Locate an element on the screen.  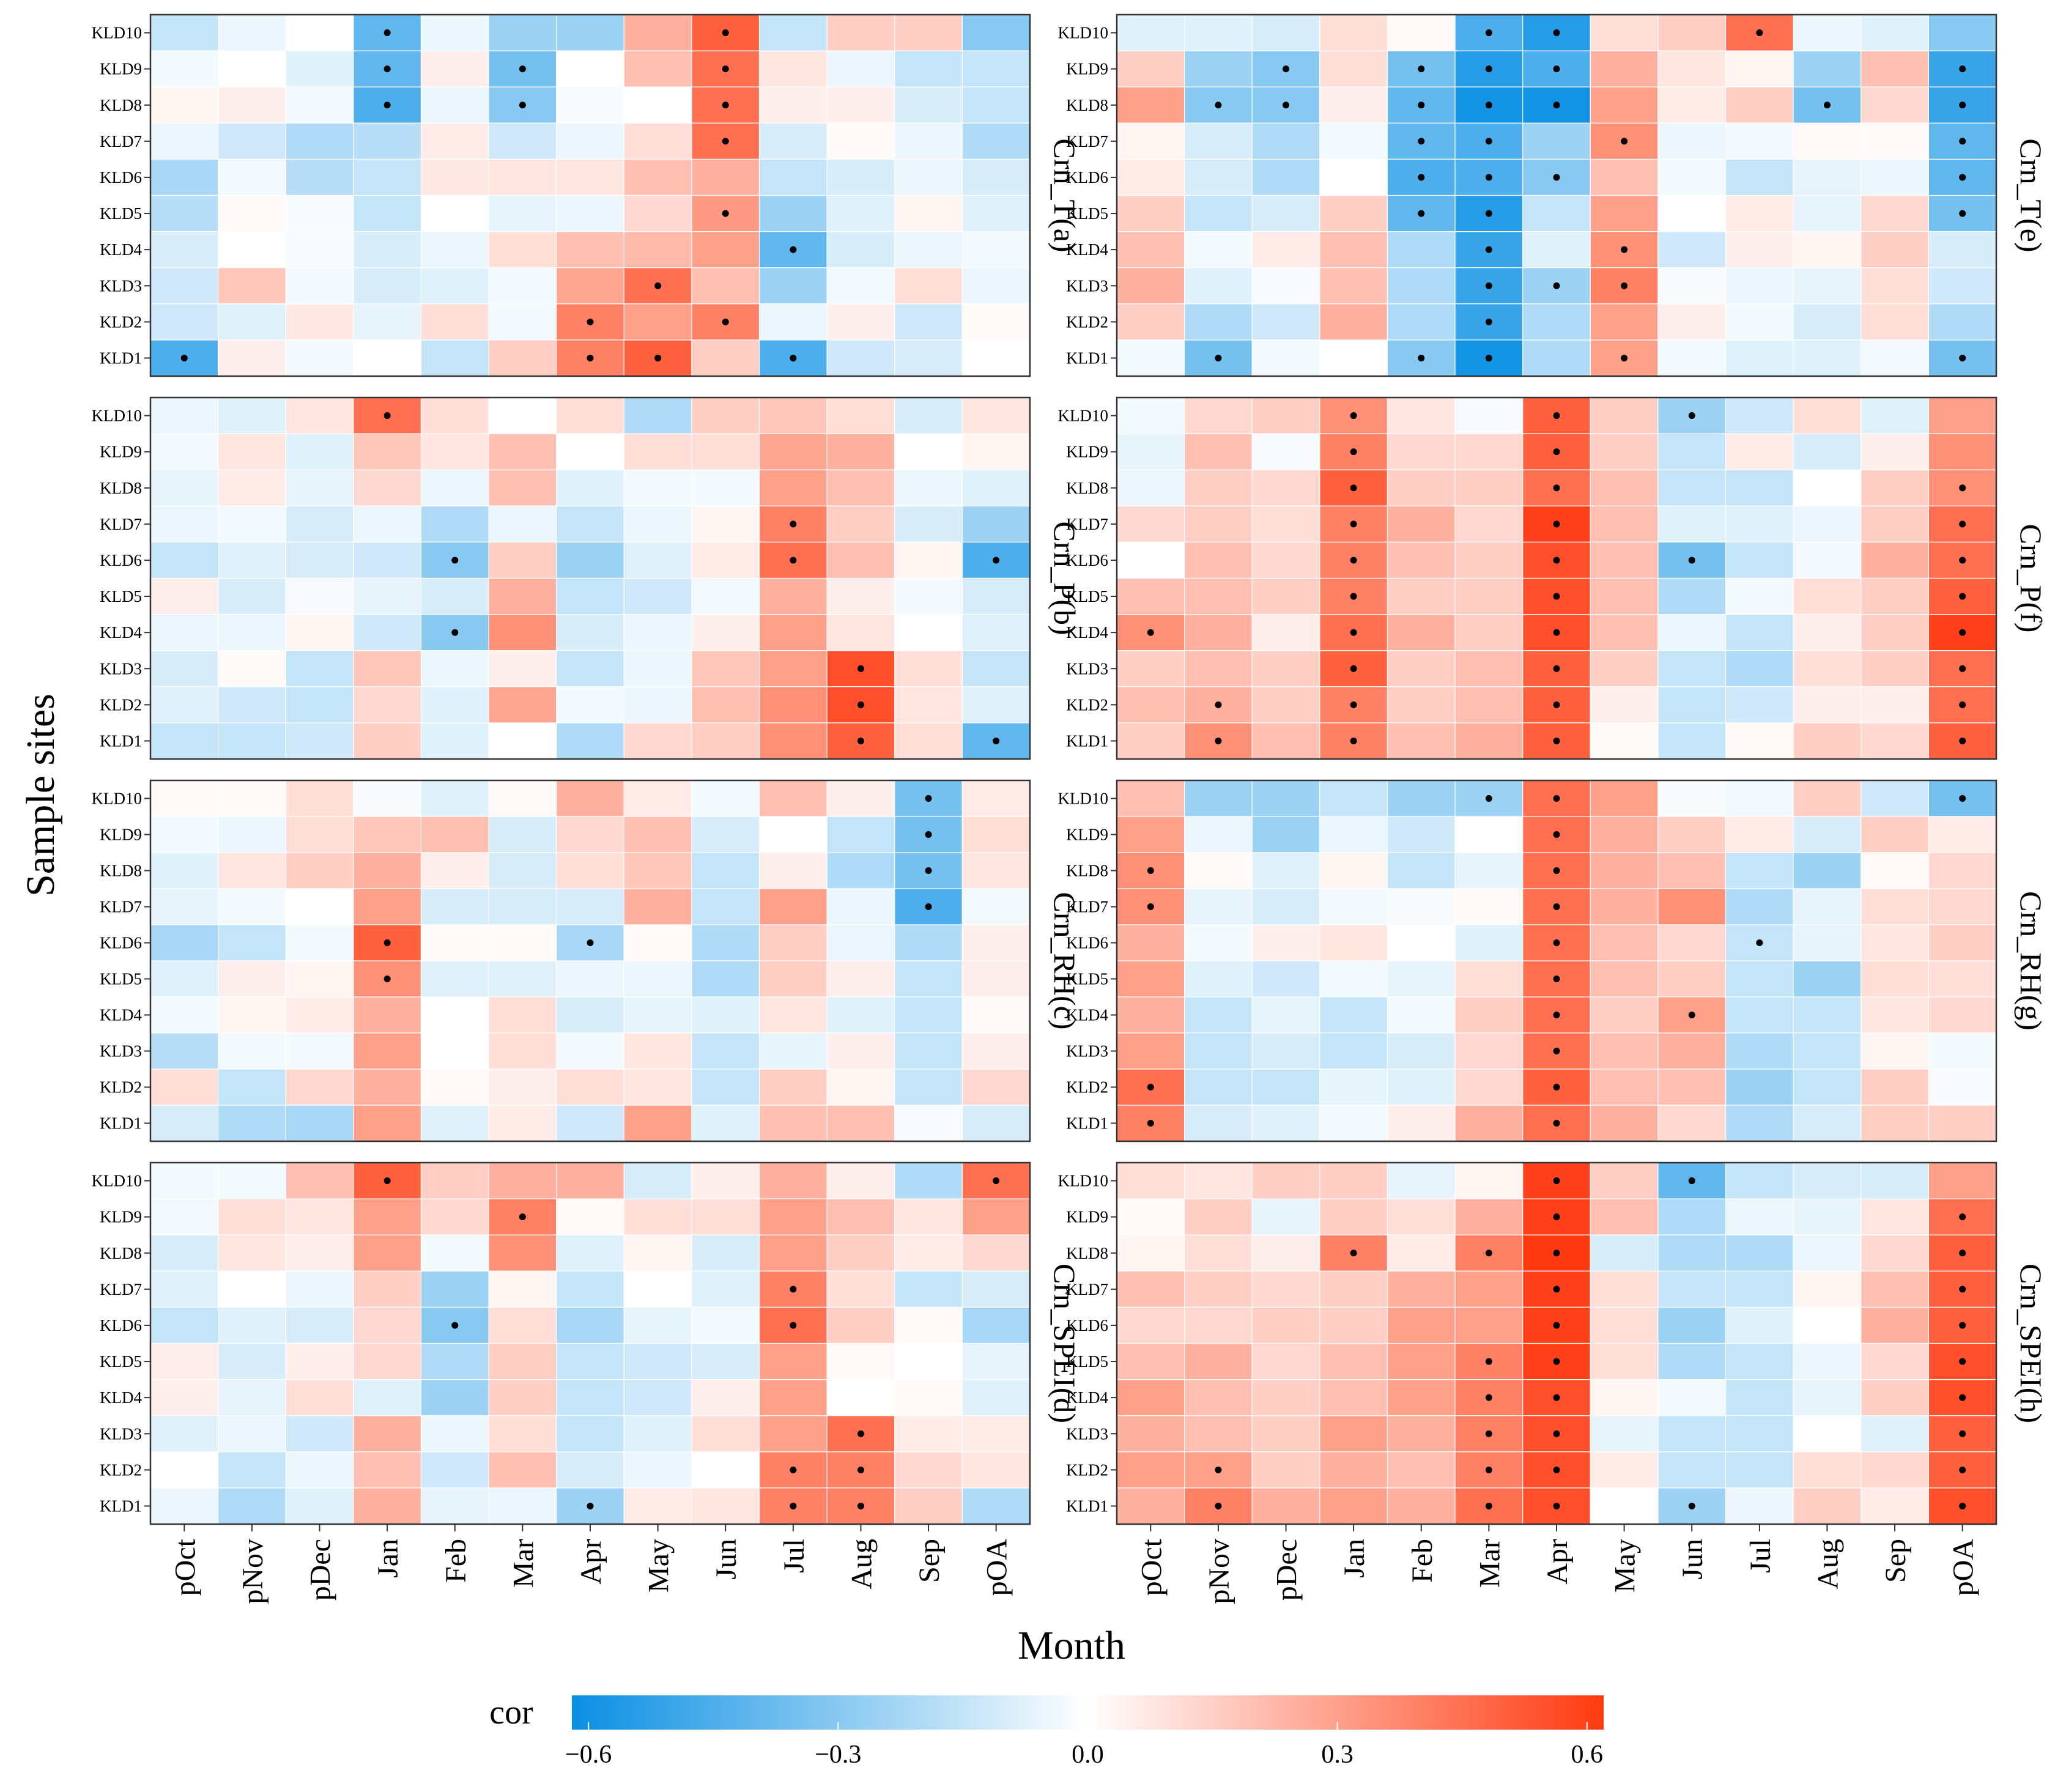
y-tick-label: KLD7 is located at coordinates (121, 524).